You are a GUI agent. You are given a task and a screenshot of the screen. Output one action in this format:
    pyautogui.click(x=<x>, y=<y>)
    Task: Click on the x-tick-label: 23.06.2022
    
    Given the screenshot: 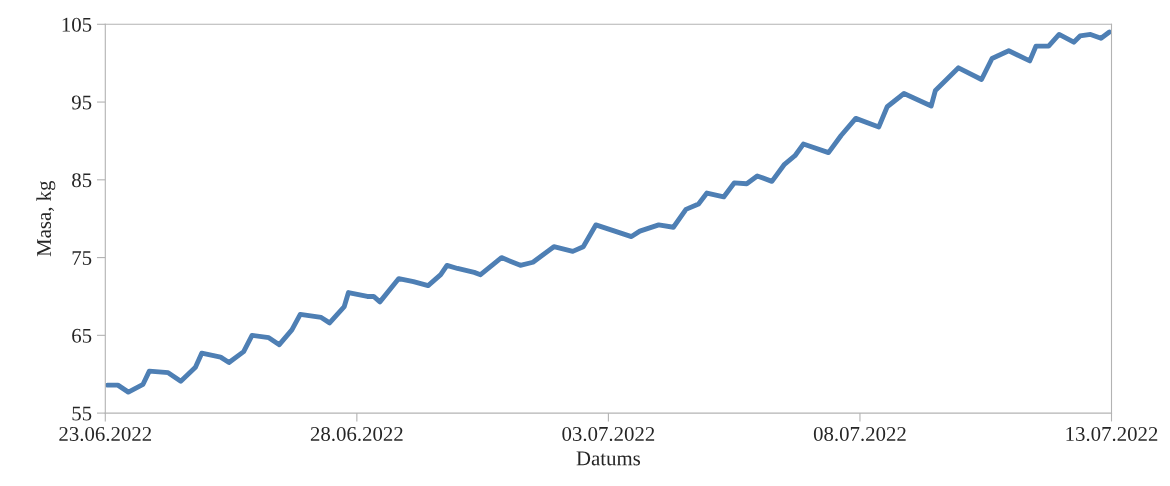 What is the action you would take?
    pyautogui.click(x=105, y=434)
    